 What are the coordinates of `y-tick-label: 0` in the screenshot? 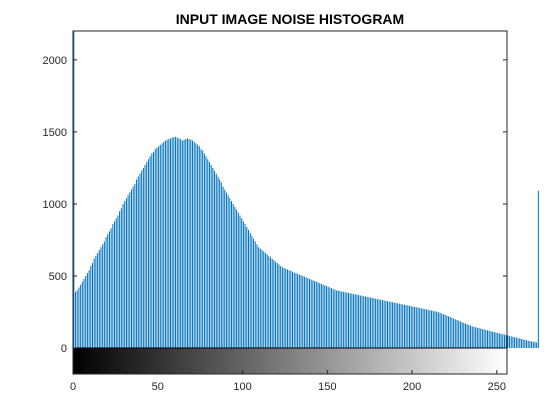 It's located at (64, 349).